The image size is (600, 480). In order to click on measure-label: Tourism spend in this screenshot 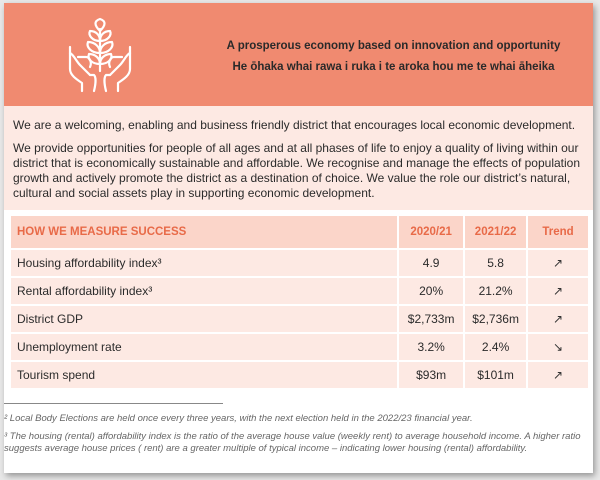, I will do `click(204, 375)`.